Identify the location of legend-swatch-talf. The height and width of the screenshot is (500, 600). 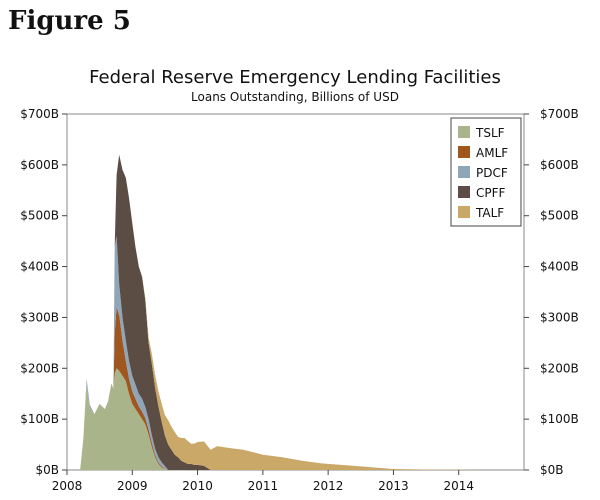
(464, 212).